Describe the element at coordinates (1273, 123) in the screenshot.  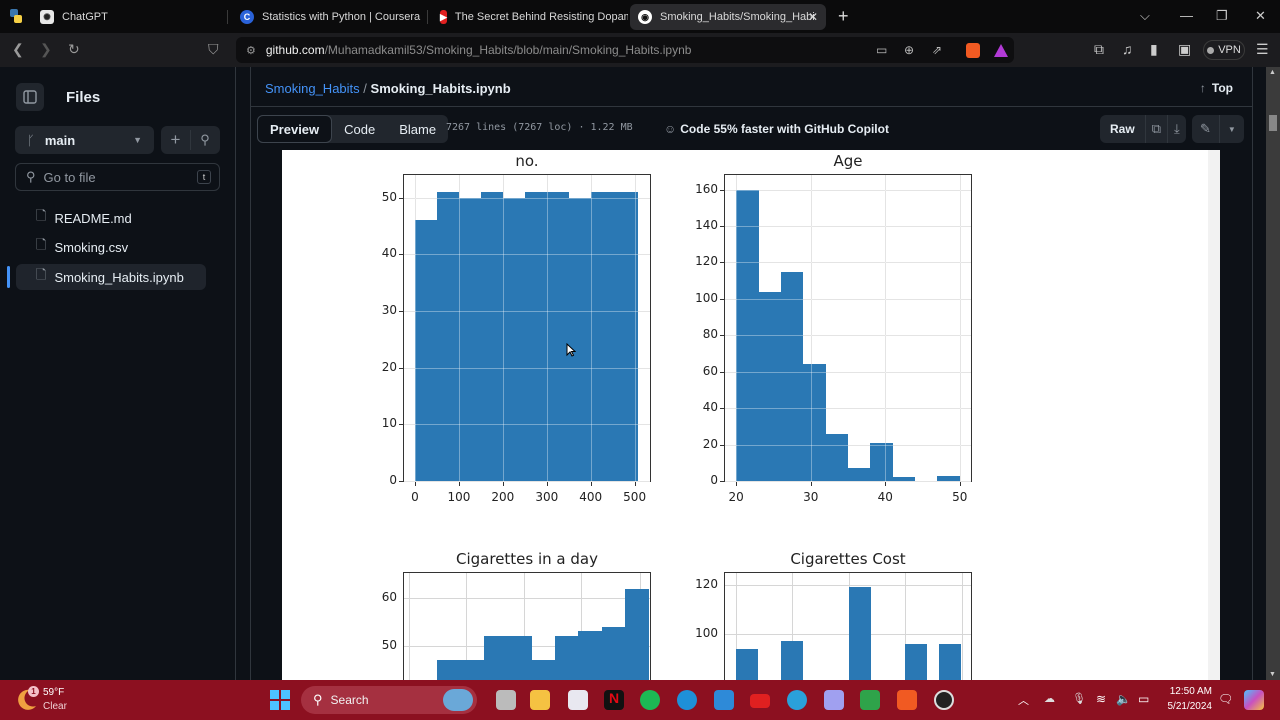
I see `scrollbar-thumb` at that location.